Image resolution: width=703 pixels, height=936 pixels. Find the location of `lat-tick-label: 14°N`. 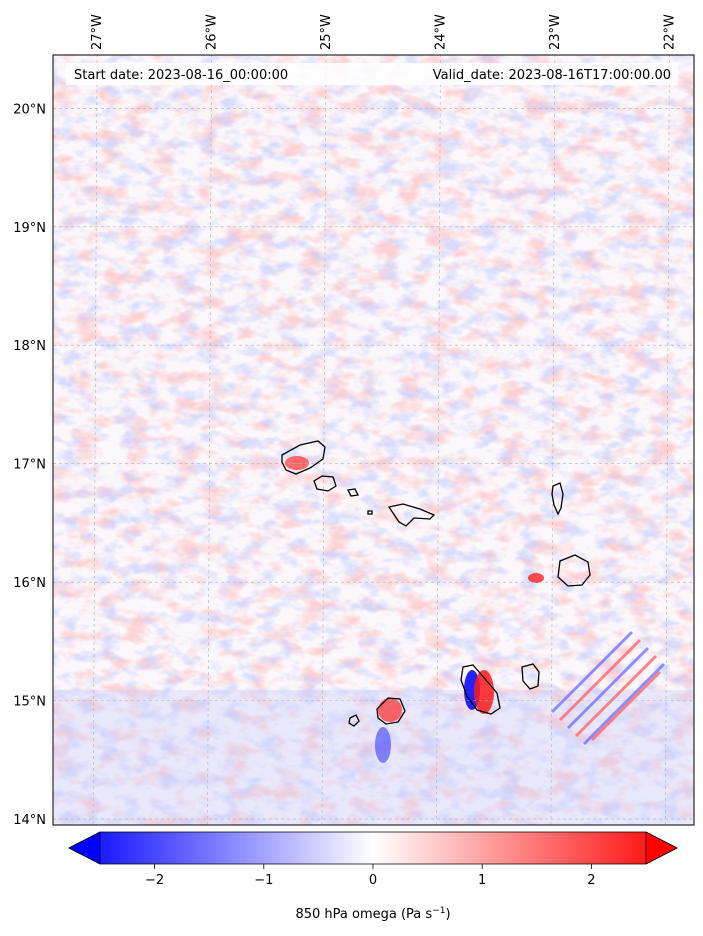

lat-tick-label: 14°N is located at coordinates (29, 820).